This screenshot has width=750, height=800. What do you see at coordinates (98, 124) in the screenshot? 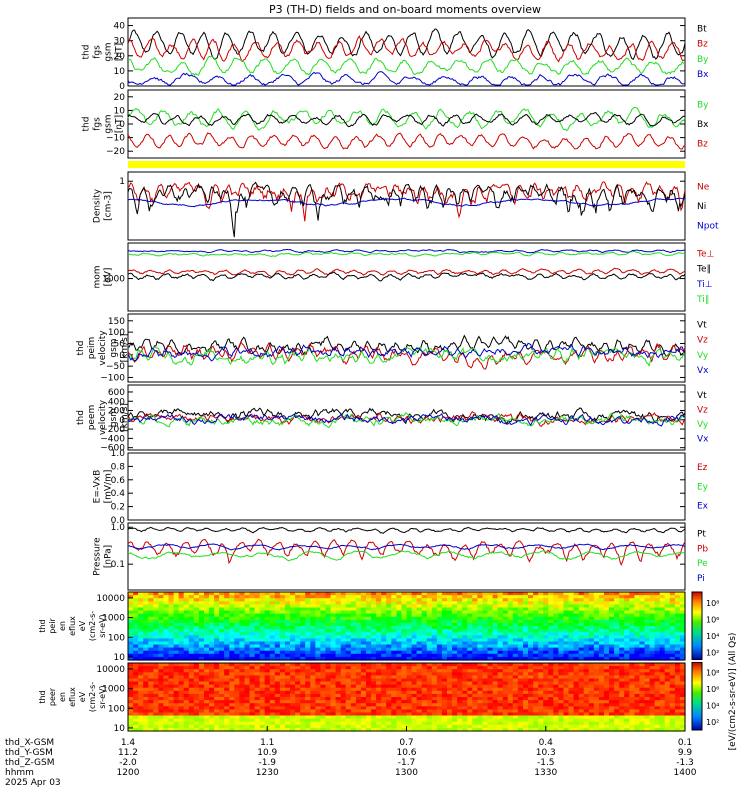
I see `y-axis-label: fgs` at bounding box center [98, 124].